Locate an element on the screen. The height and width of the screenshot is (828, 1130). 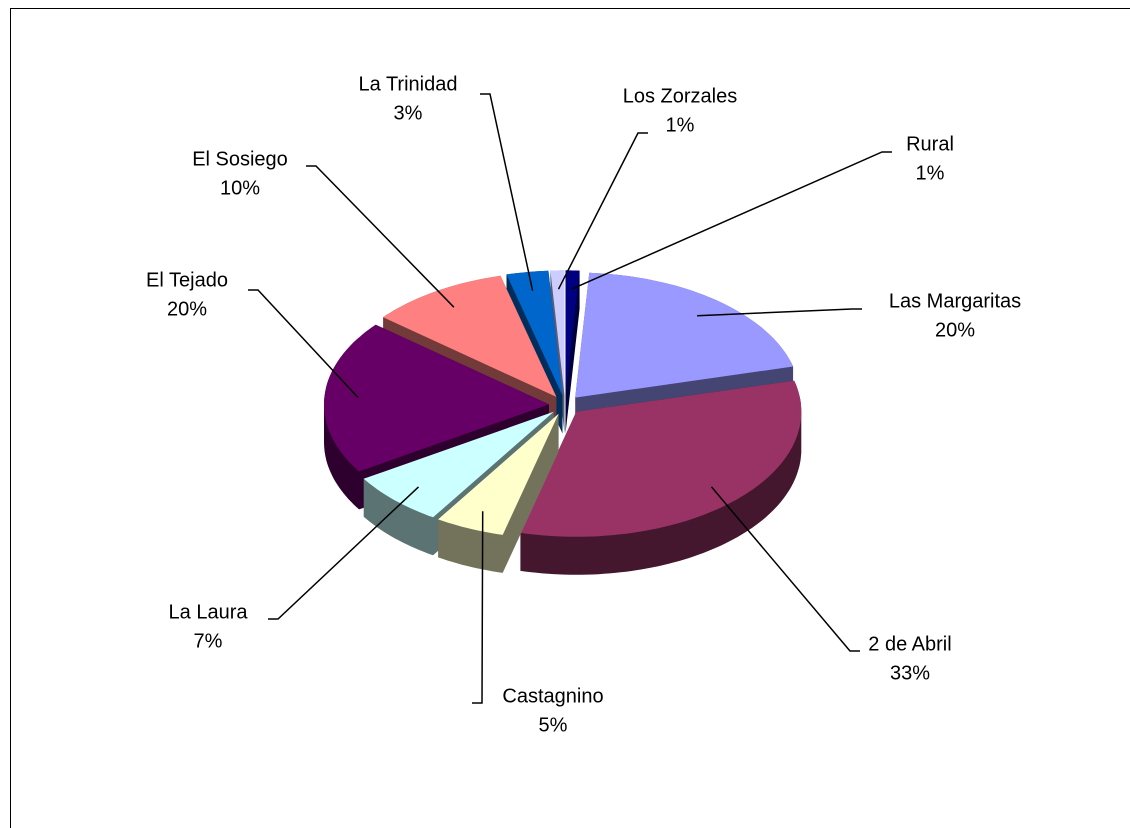
value-label: 5% is located at coordinates (553, 725).